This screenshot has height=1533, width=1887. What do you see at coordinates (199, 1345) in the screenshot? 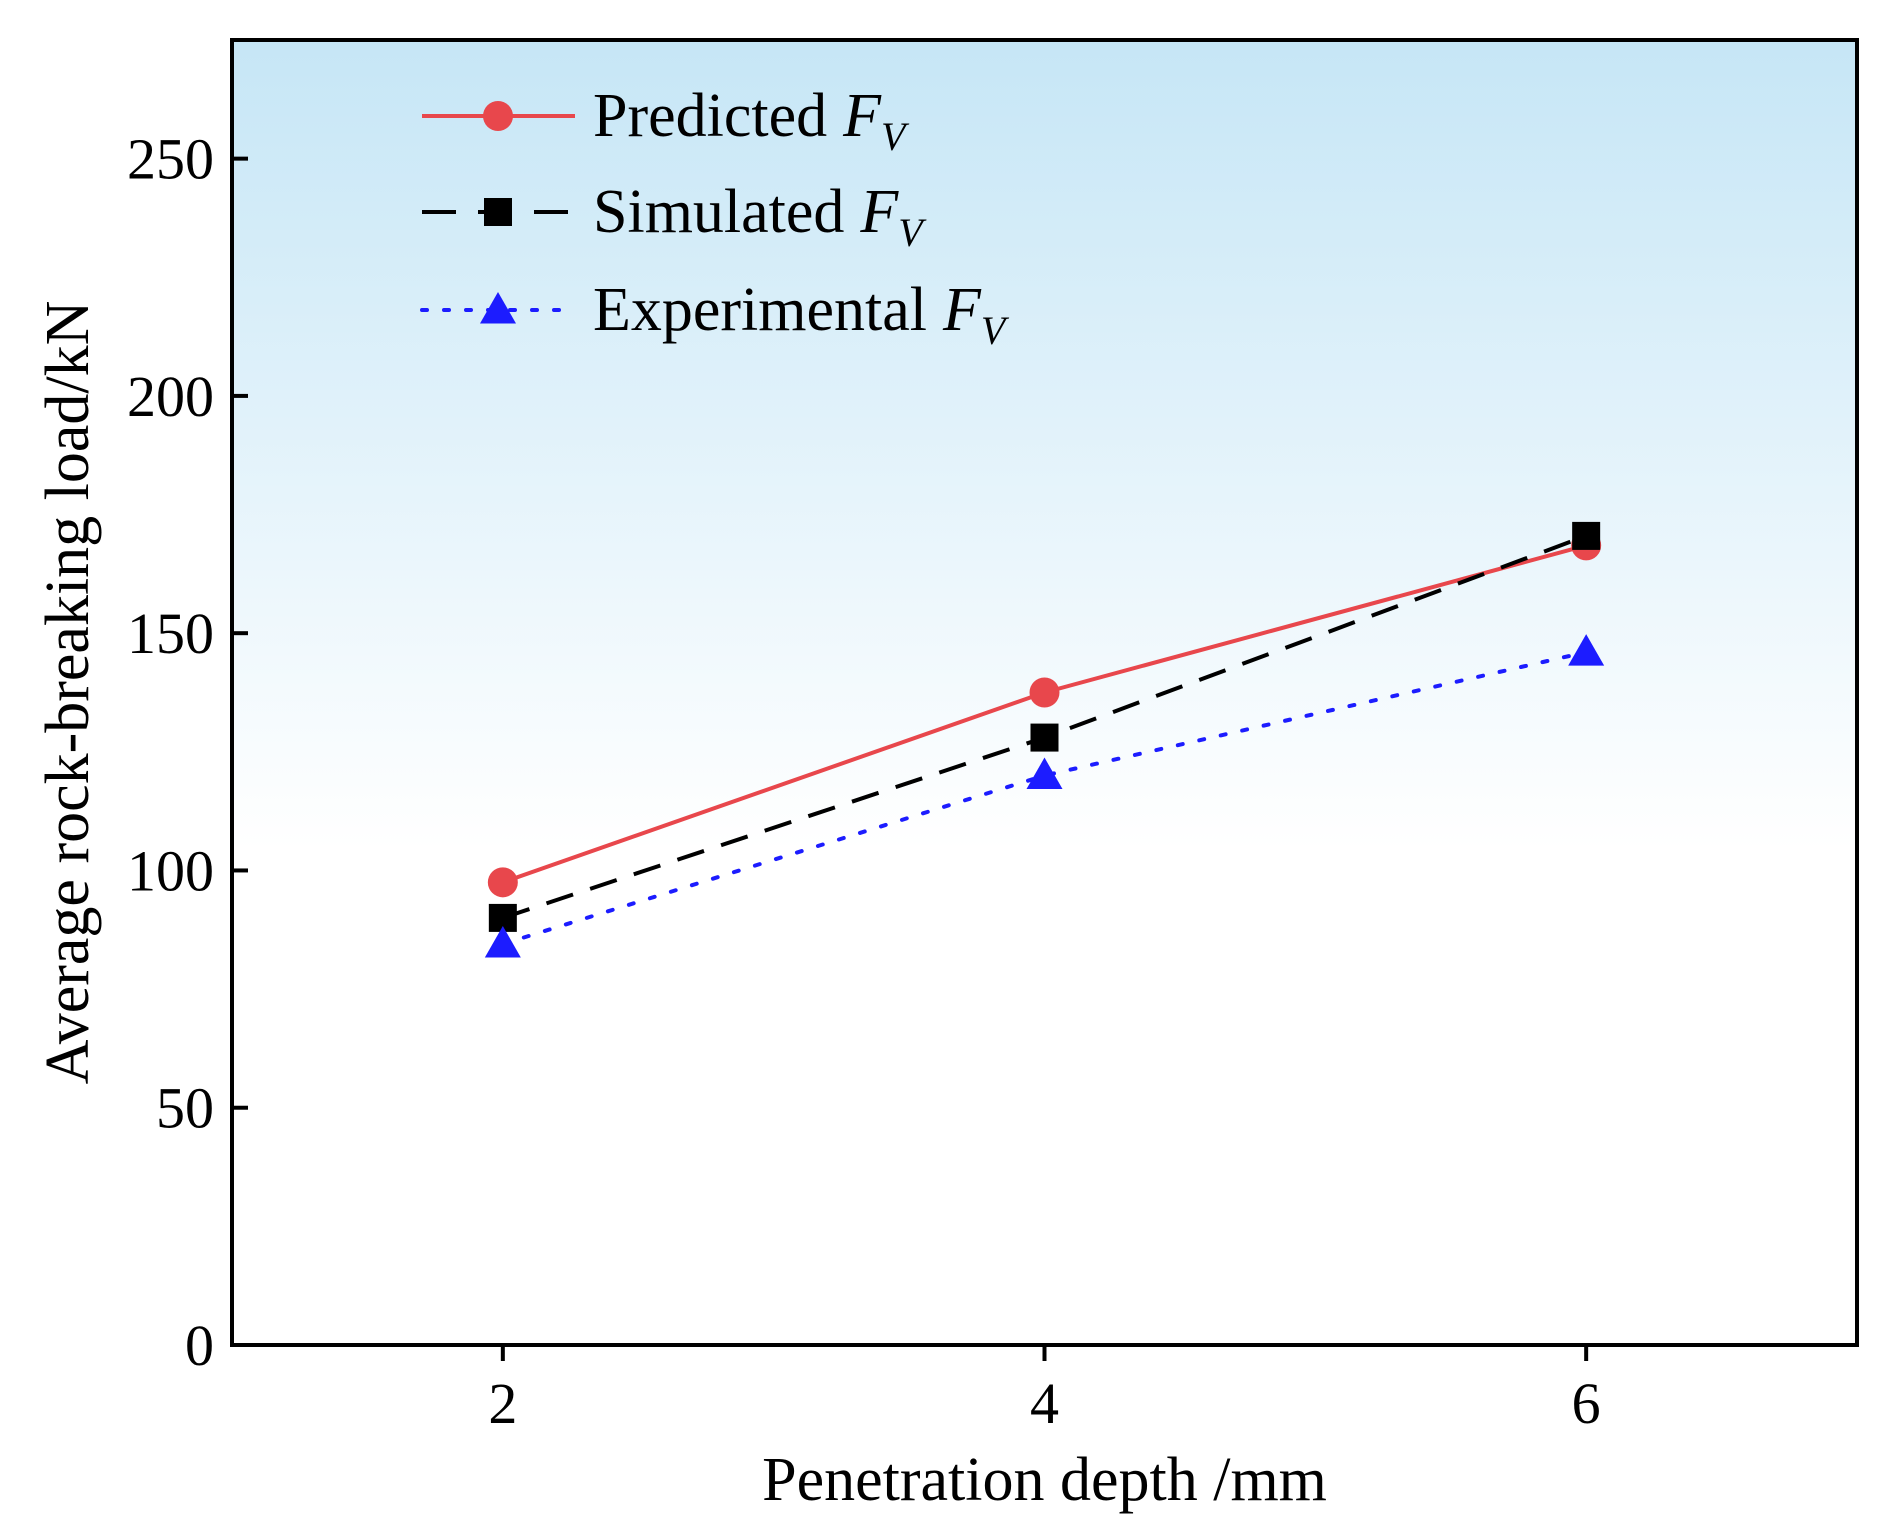
I see `y-tick-label: 0` at bounding box center [199, 1345].